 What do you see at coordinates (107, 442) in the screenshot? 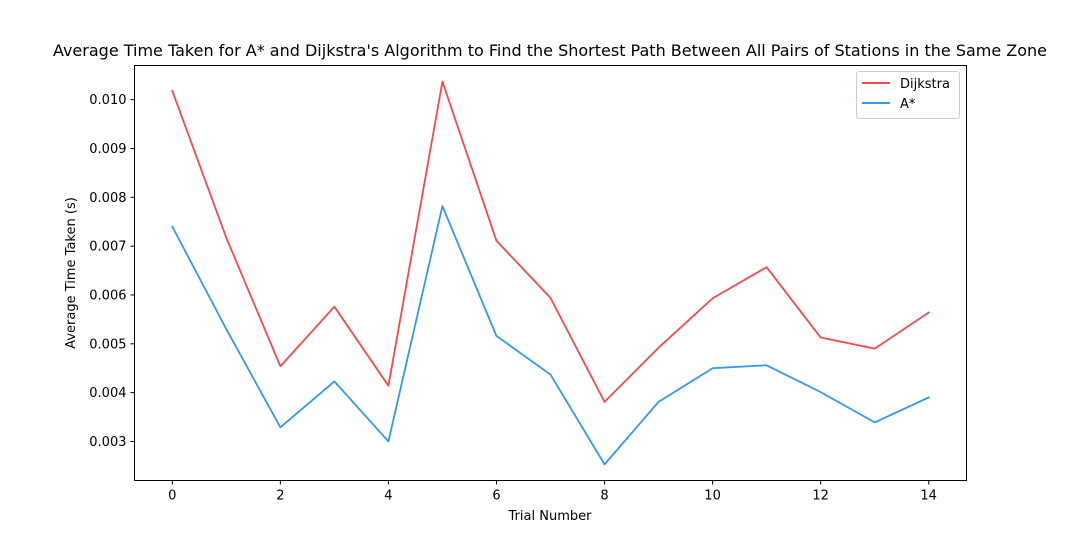
I see `y-tick-label: 0.003` at bounding box center [107, 442].